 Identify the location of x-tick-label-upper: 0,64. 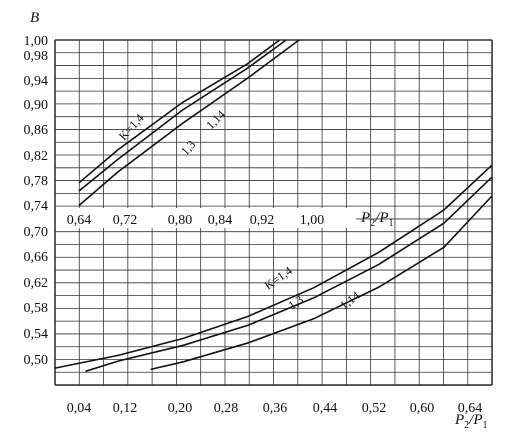
(79, 220).